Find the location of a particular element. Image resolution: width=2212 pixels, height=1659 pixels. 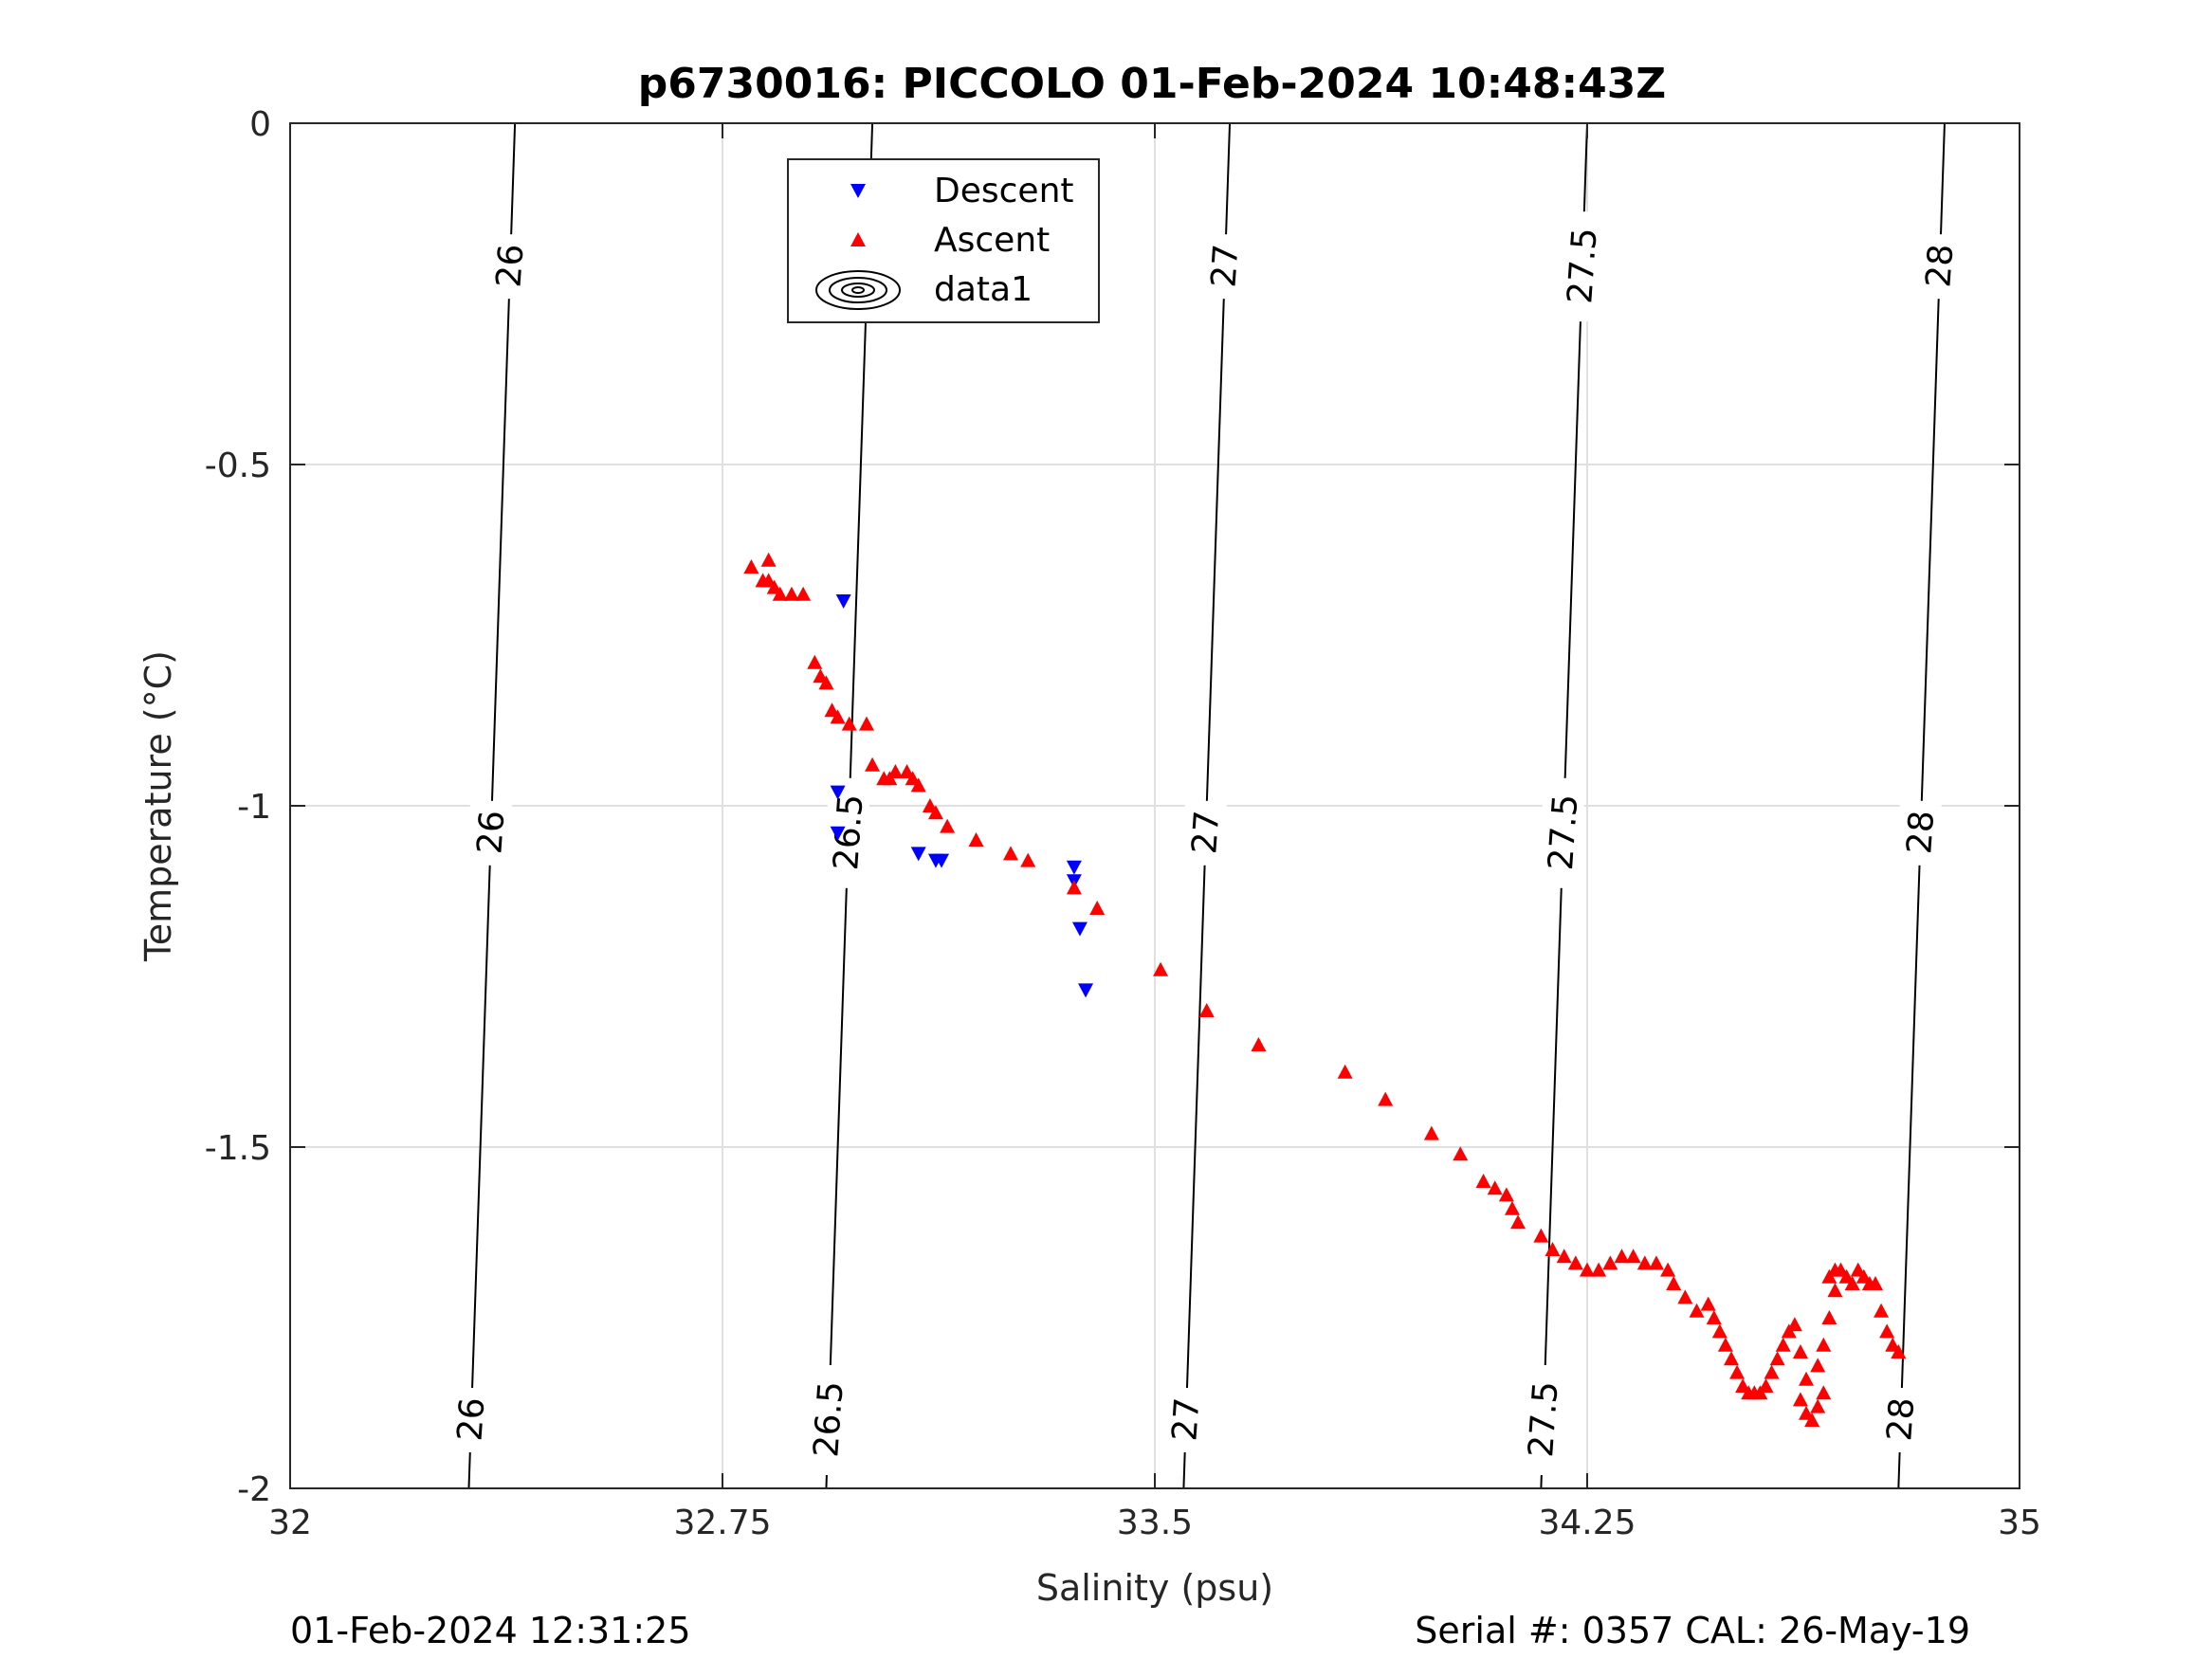

y-tick-label: -1 is located at coordinates (254, 807).